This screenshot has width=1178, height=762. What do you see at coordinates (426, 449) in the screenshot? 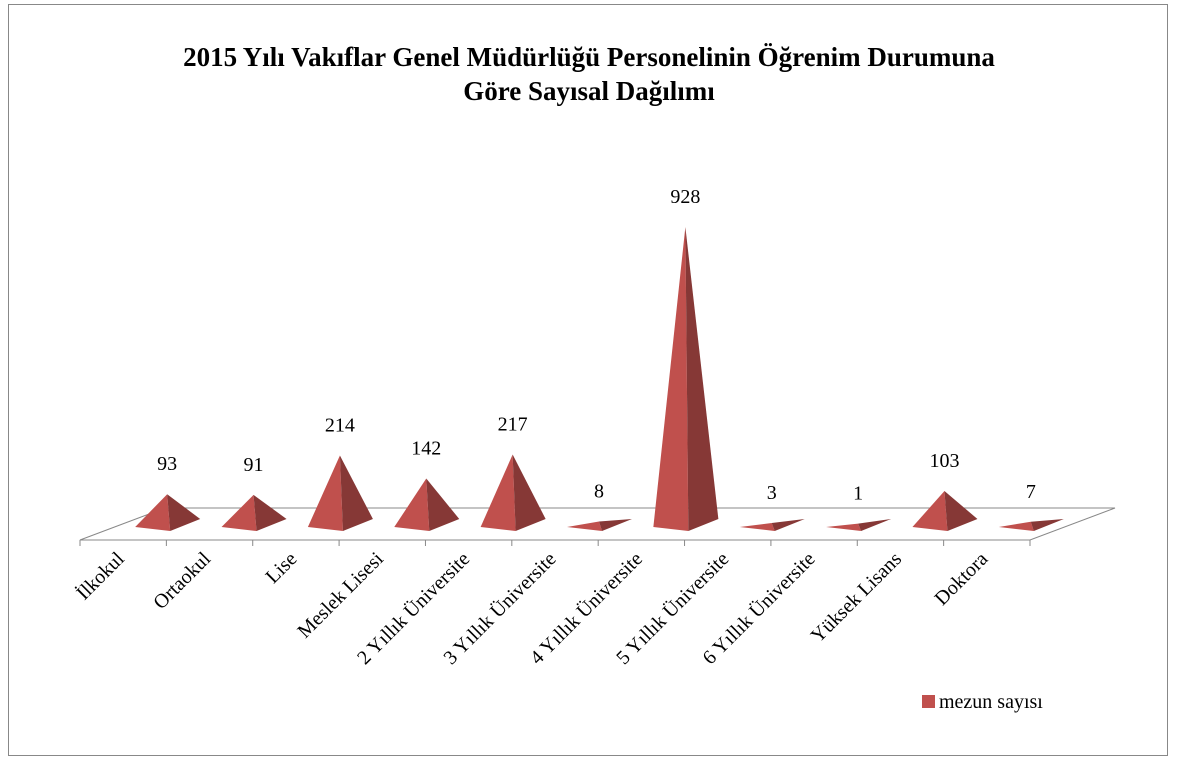
I see `data-label: 142` at bounding box center [426, 449].